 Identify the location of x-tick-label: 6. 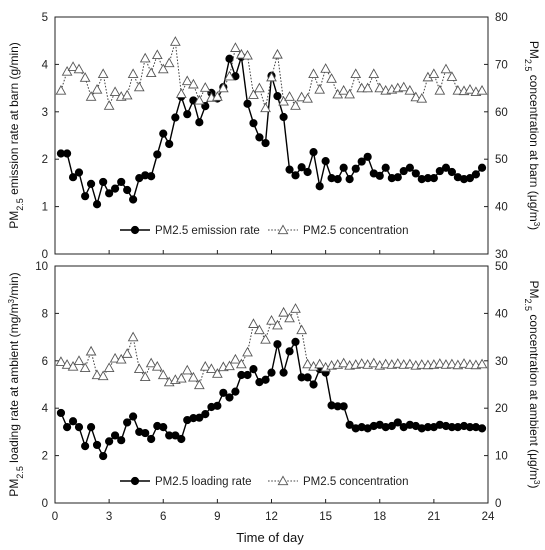
(163, 517).